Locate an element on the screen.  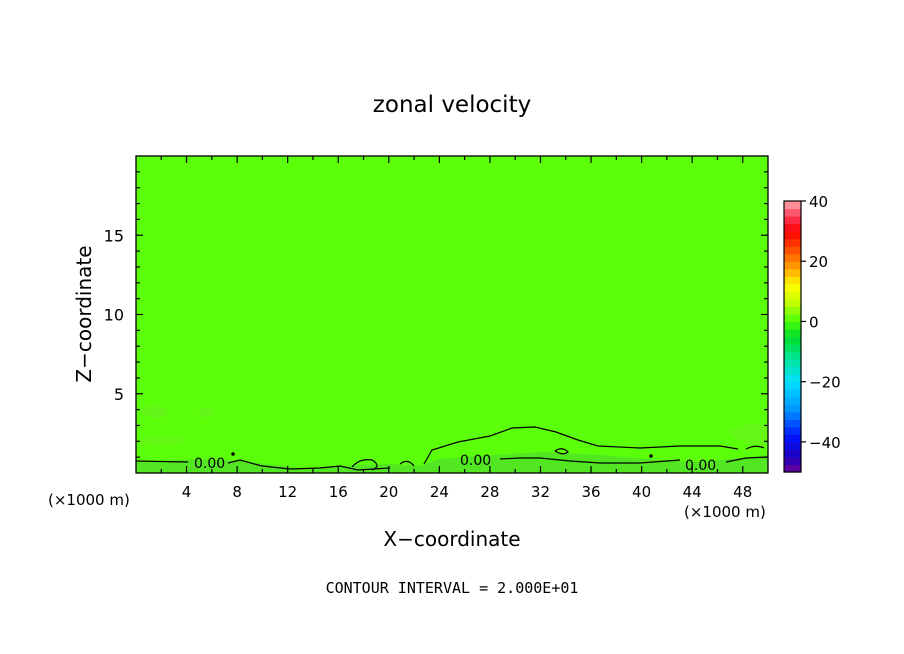
surface-layer is located at coordinates (452, 462).